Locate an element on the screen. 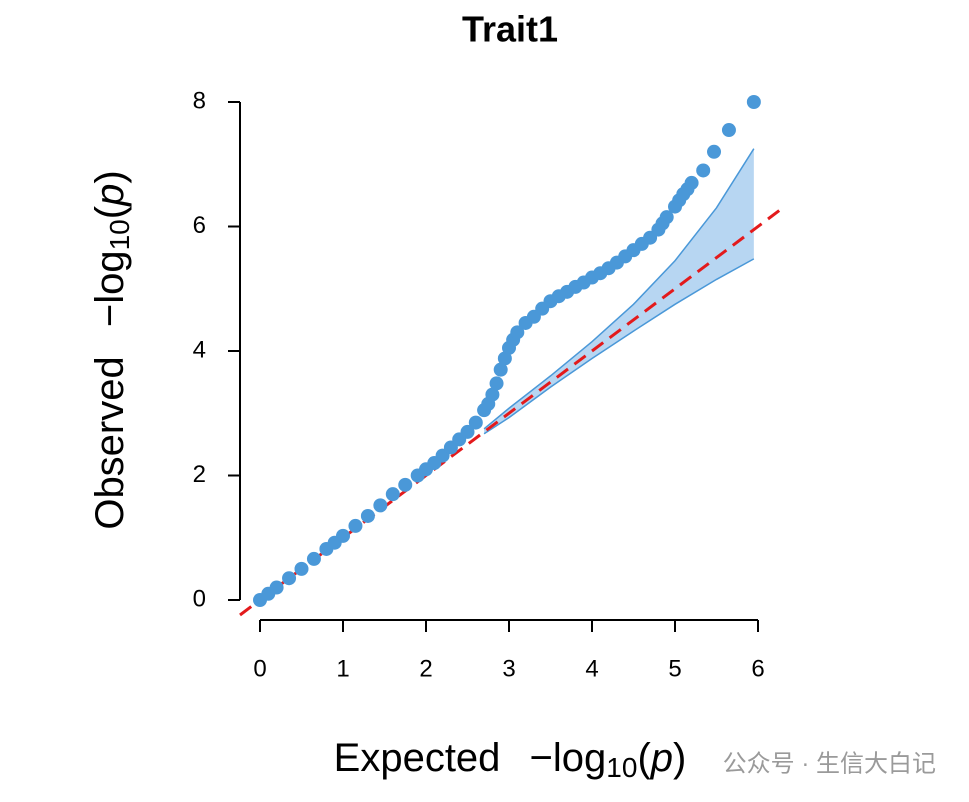 Image resolution: width=969 pixels, height=802 pixels. y-label-sub: 10 is located at coordinates (119, 234).